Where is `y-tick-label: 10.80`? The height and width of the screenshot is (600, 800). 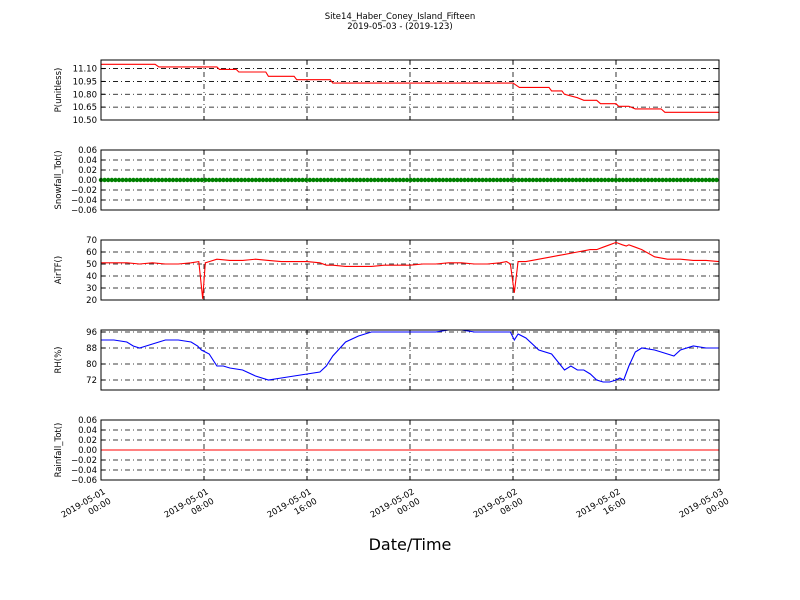
y-tick-label: 10.80 is located at coordinates (85, 95).